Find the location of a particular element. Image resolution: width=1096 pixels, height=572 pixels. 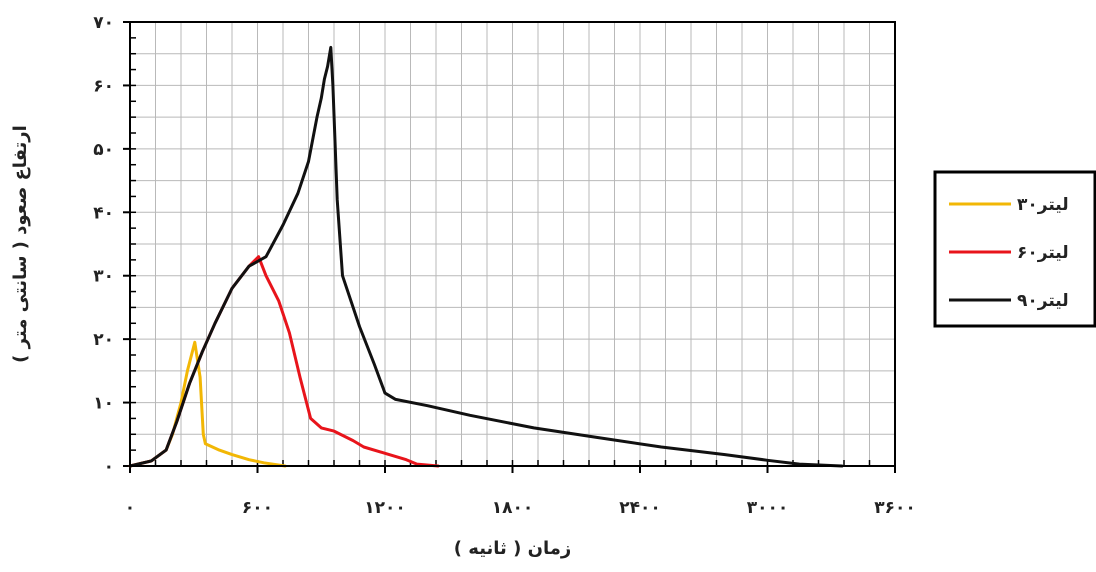

y-tick-label: ۰ is located at coordinates (109, 467).